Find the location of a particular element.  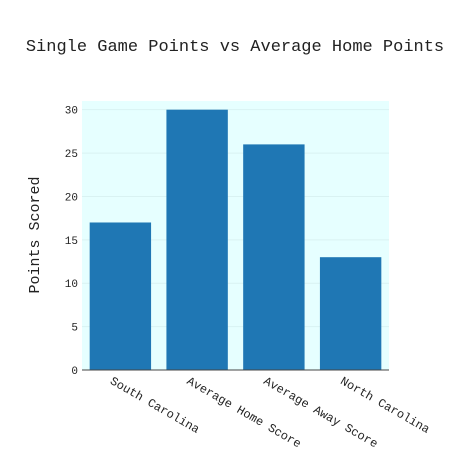

y-tick-label: 20 is located at coordinates (71, 198).